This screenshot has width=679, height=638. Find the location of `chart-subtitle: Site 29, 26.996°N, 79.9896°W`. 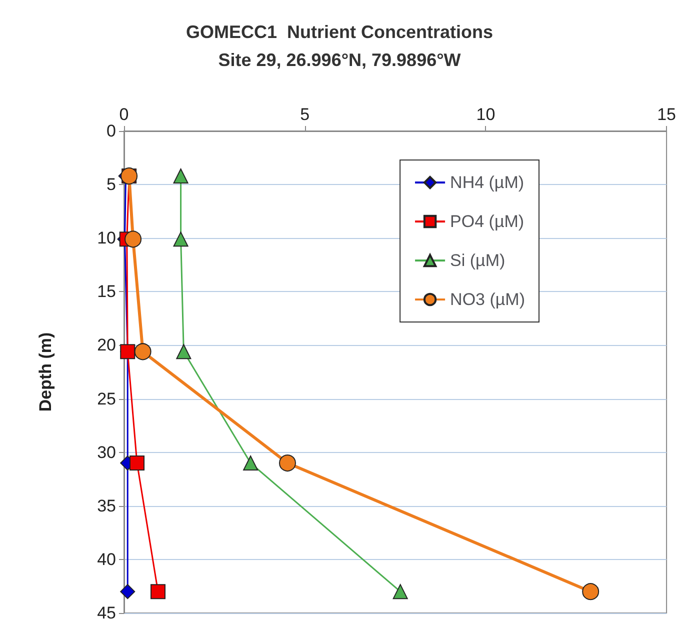

chart-subtitle: Site 29, 26.996°N, 79.9896°W is located at coordinates (339, 60).